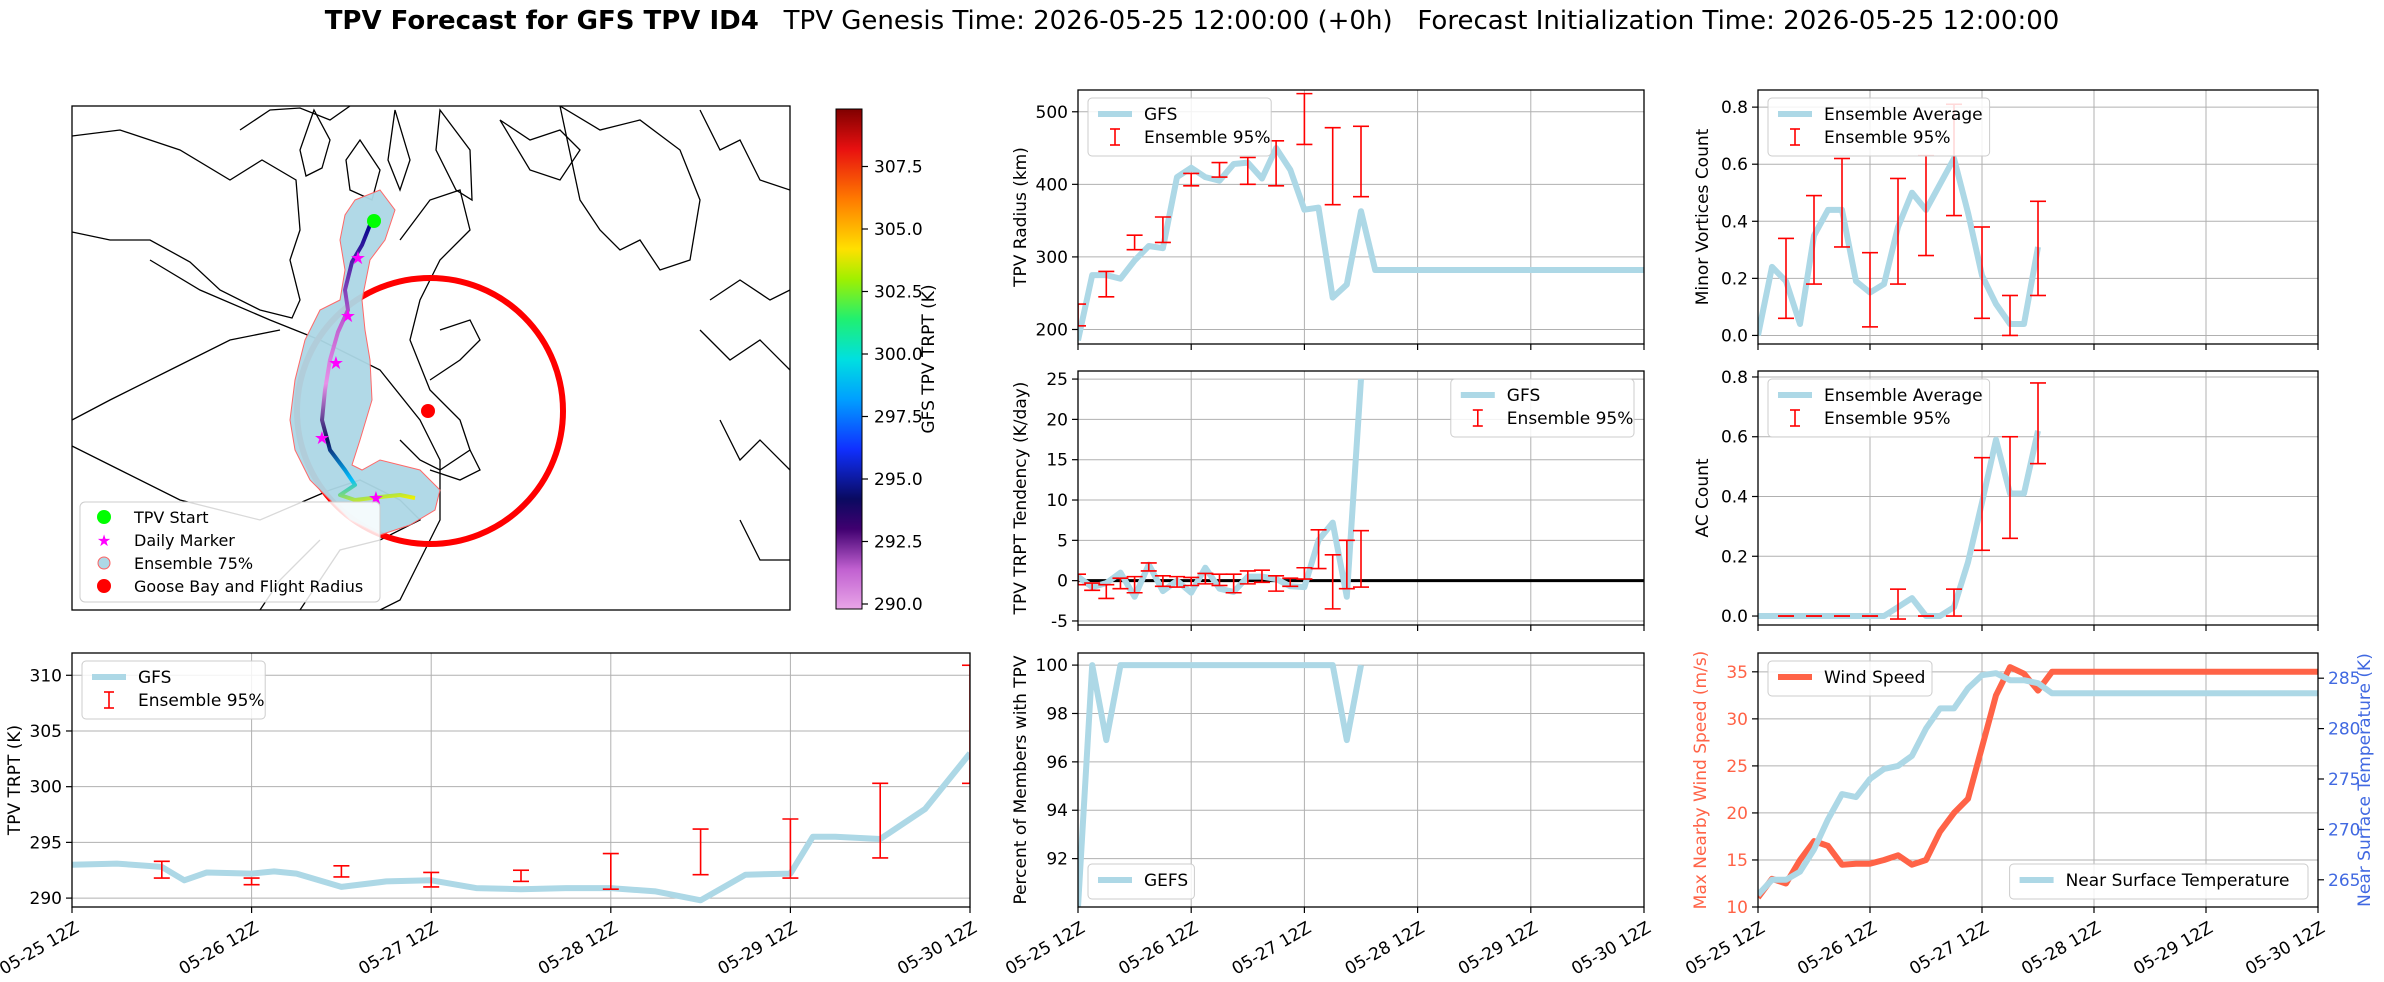 The image size is (2384, 982). What do you see at coordinates (892, 386) in the screenshot?
I see `colorbar-ticks: 307.5 305.0 302.5 300.0 297.5 295.0 292.5 290.0` at bounding box center [892, 386].